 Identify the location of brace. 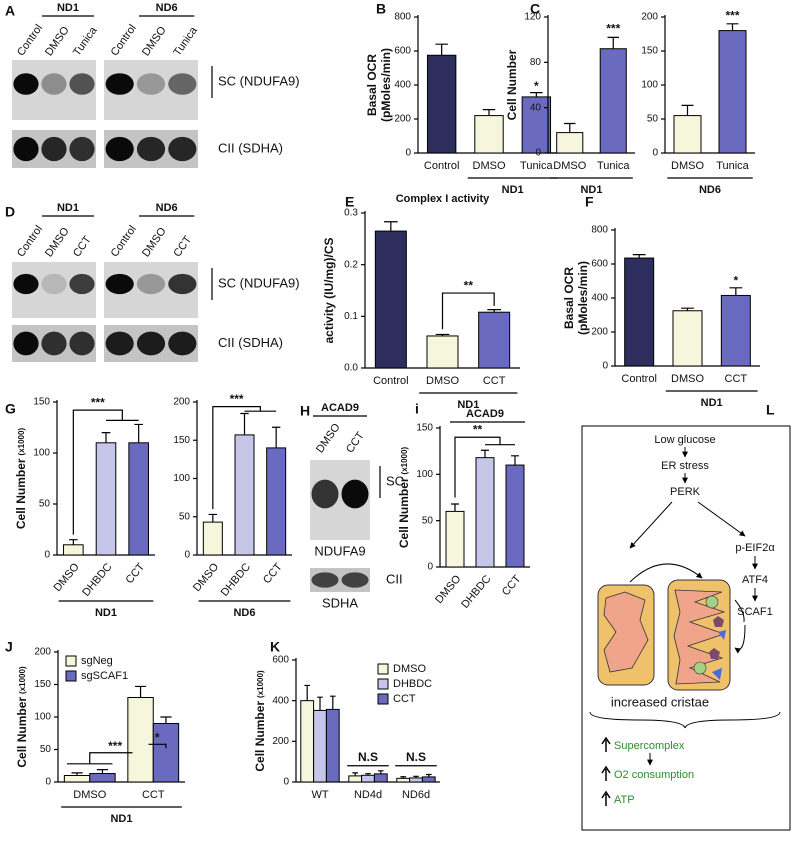
(685, 720).